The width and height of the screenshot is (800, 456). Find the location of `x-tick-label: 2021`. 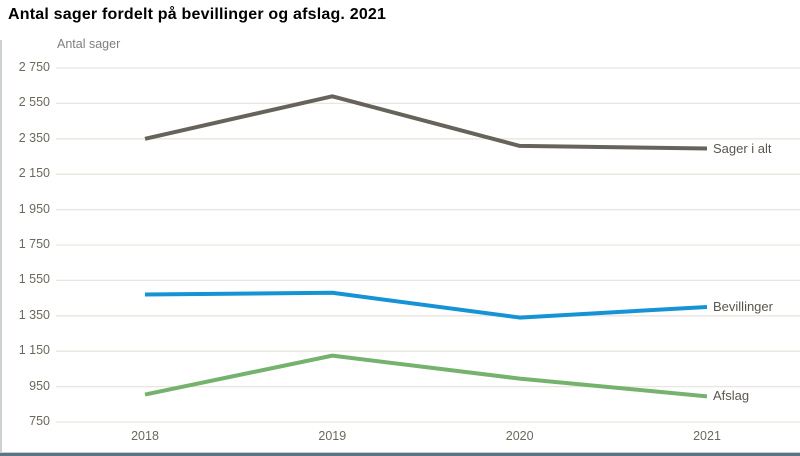

x-tick-label: 2021 is located at coordinates (707, 436).